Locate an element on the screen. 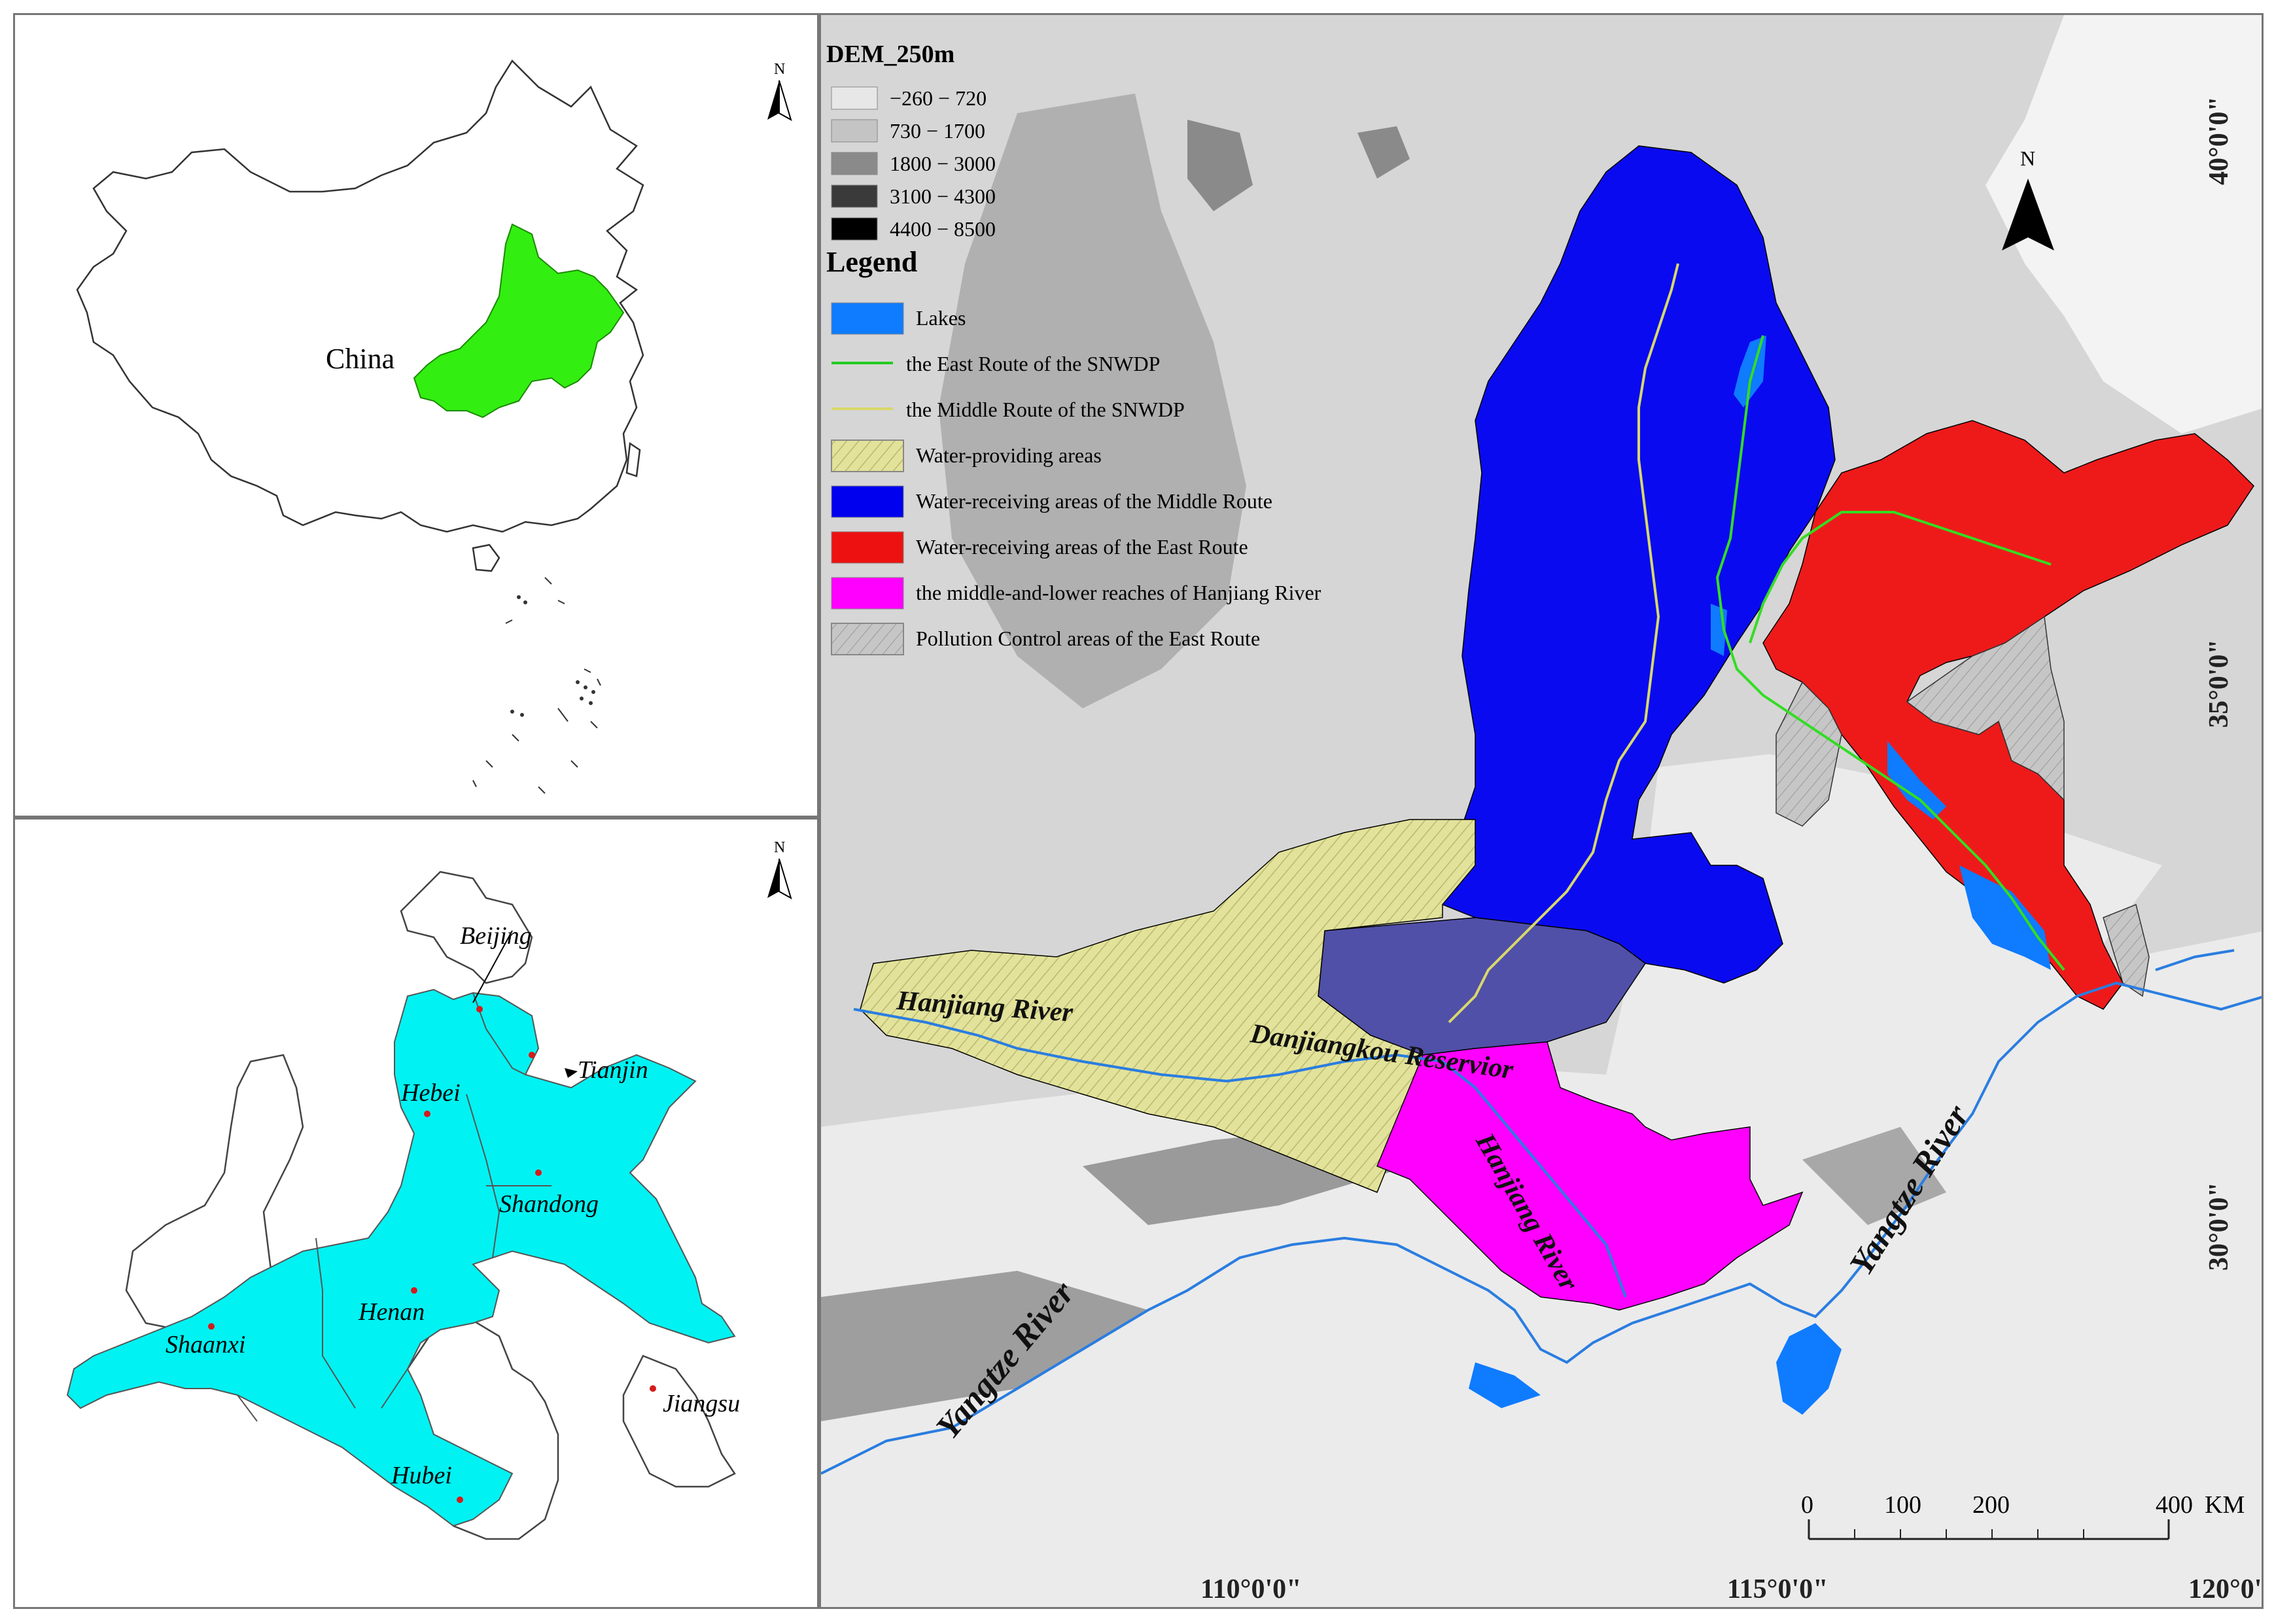 The image size is (2274, 1624). legend-item-label: the Middle Route of the SNWDP is located at coordinates (1045, 409).